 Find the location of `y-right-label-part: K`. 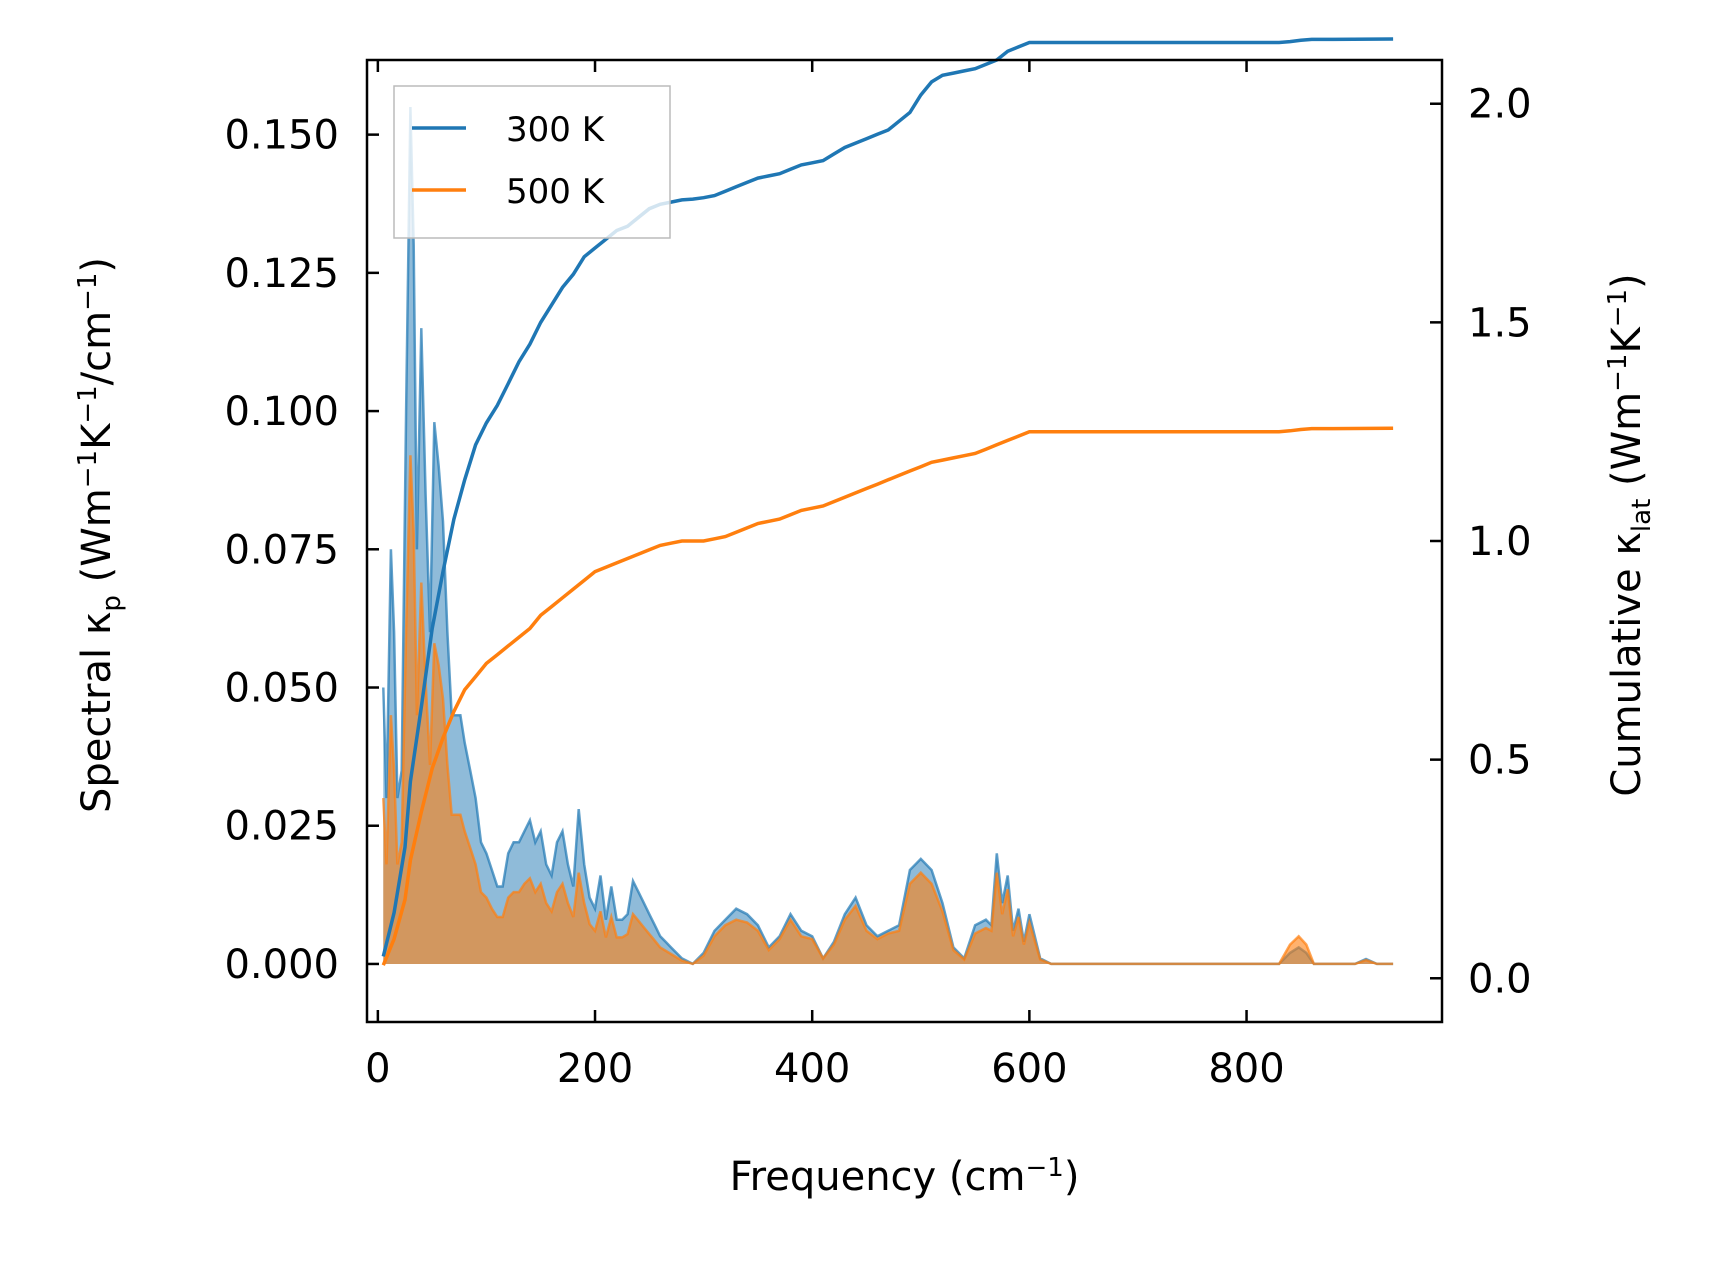

y-right-label-part: K is located at coordinates (1627, 340).